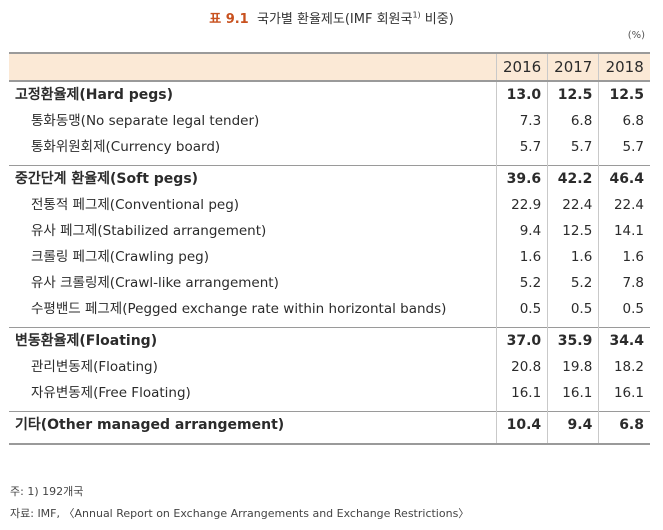  Describe the element at coordinates (522, 178) in the screenshot. I see `value-cell-2016: 39.6` at that location.